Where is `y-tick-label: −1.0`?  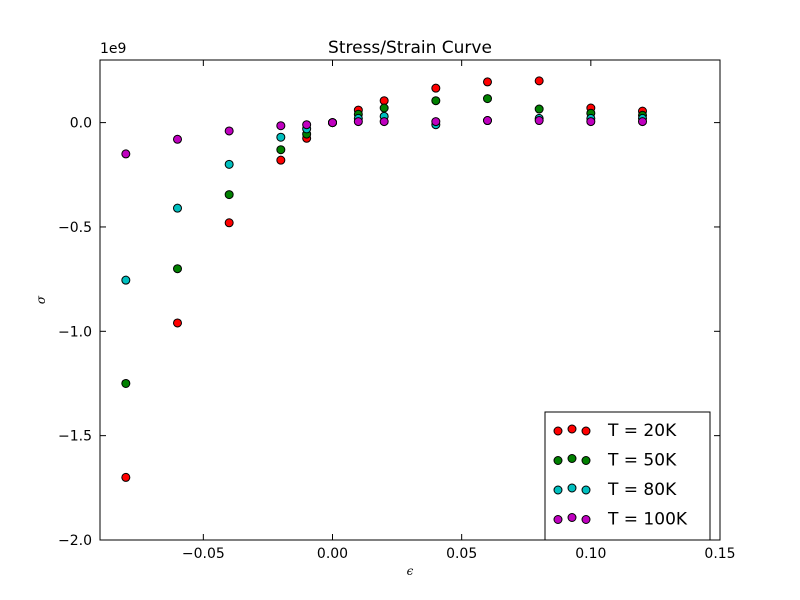 y-tick-label: −1.0 is located at coordinates (75, 332).